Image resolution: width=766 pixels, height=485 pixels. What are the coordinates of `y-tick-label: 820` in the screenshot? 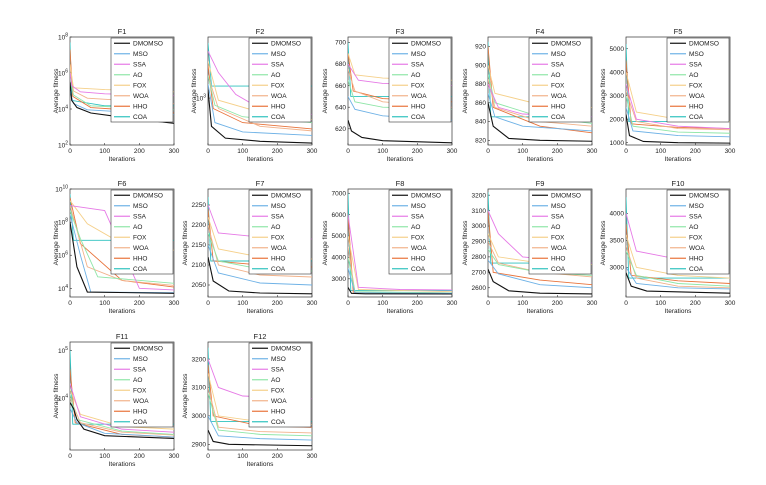 It's located at (480, 141).